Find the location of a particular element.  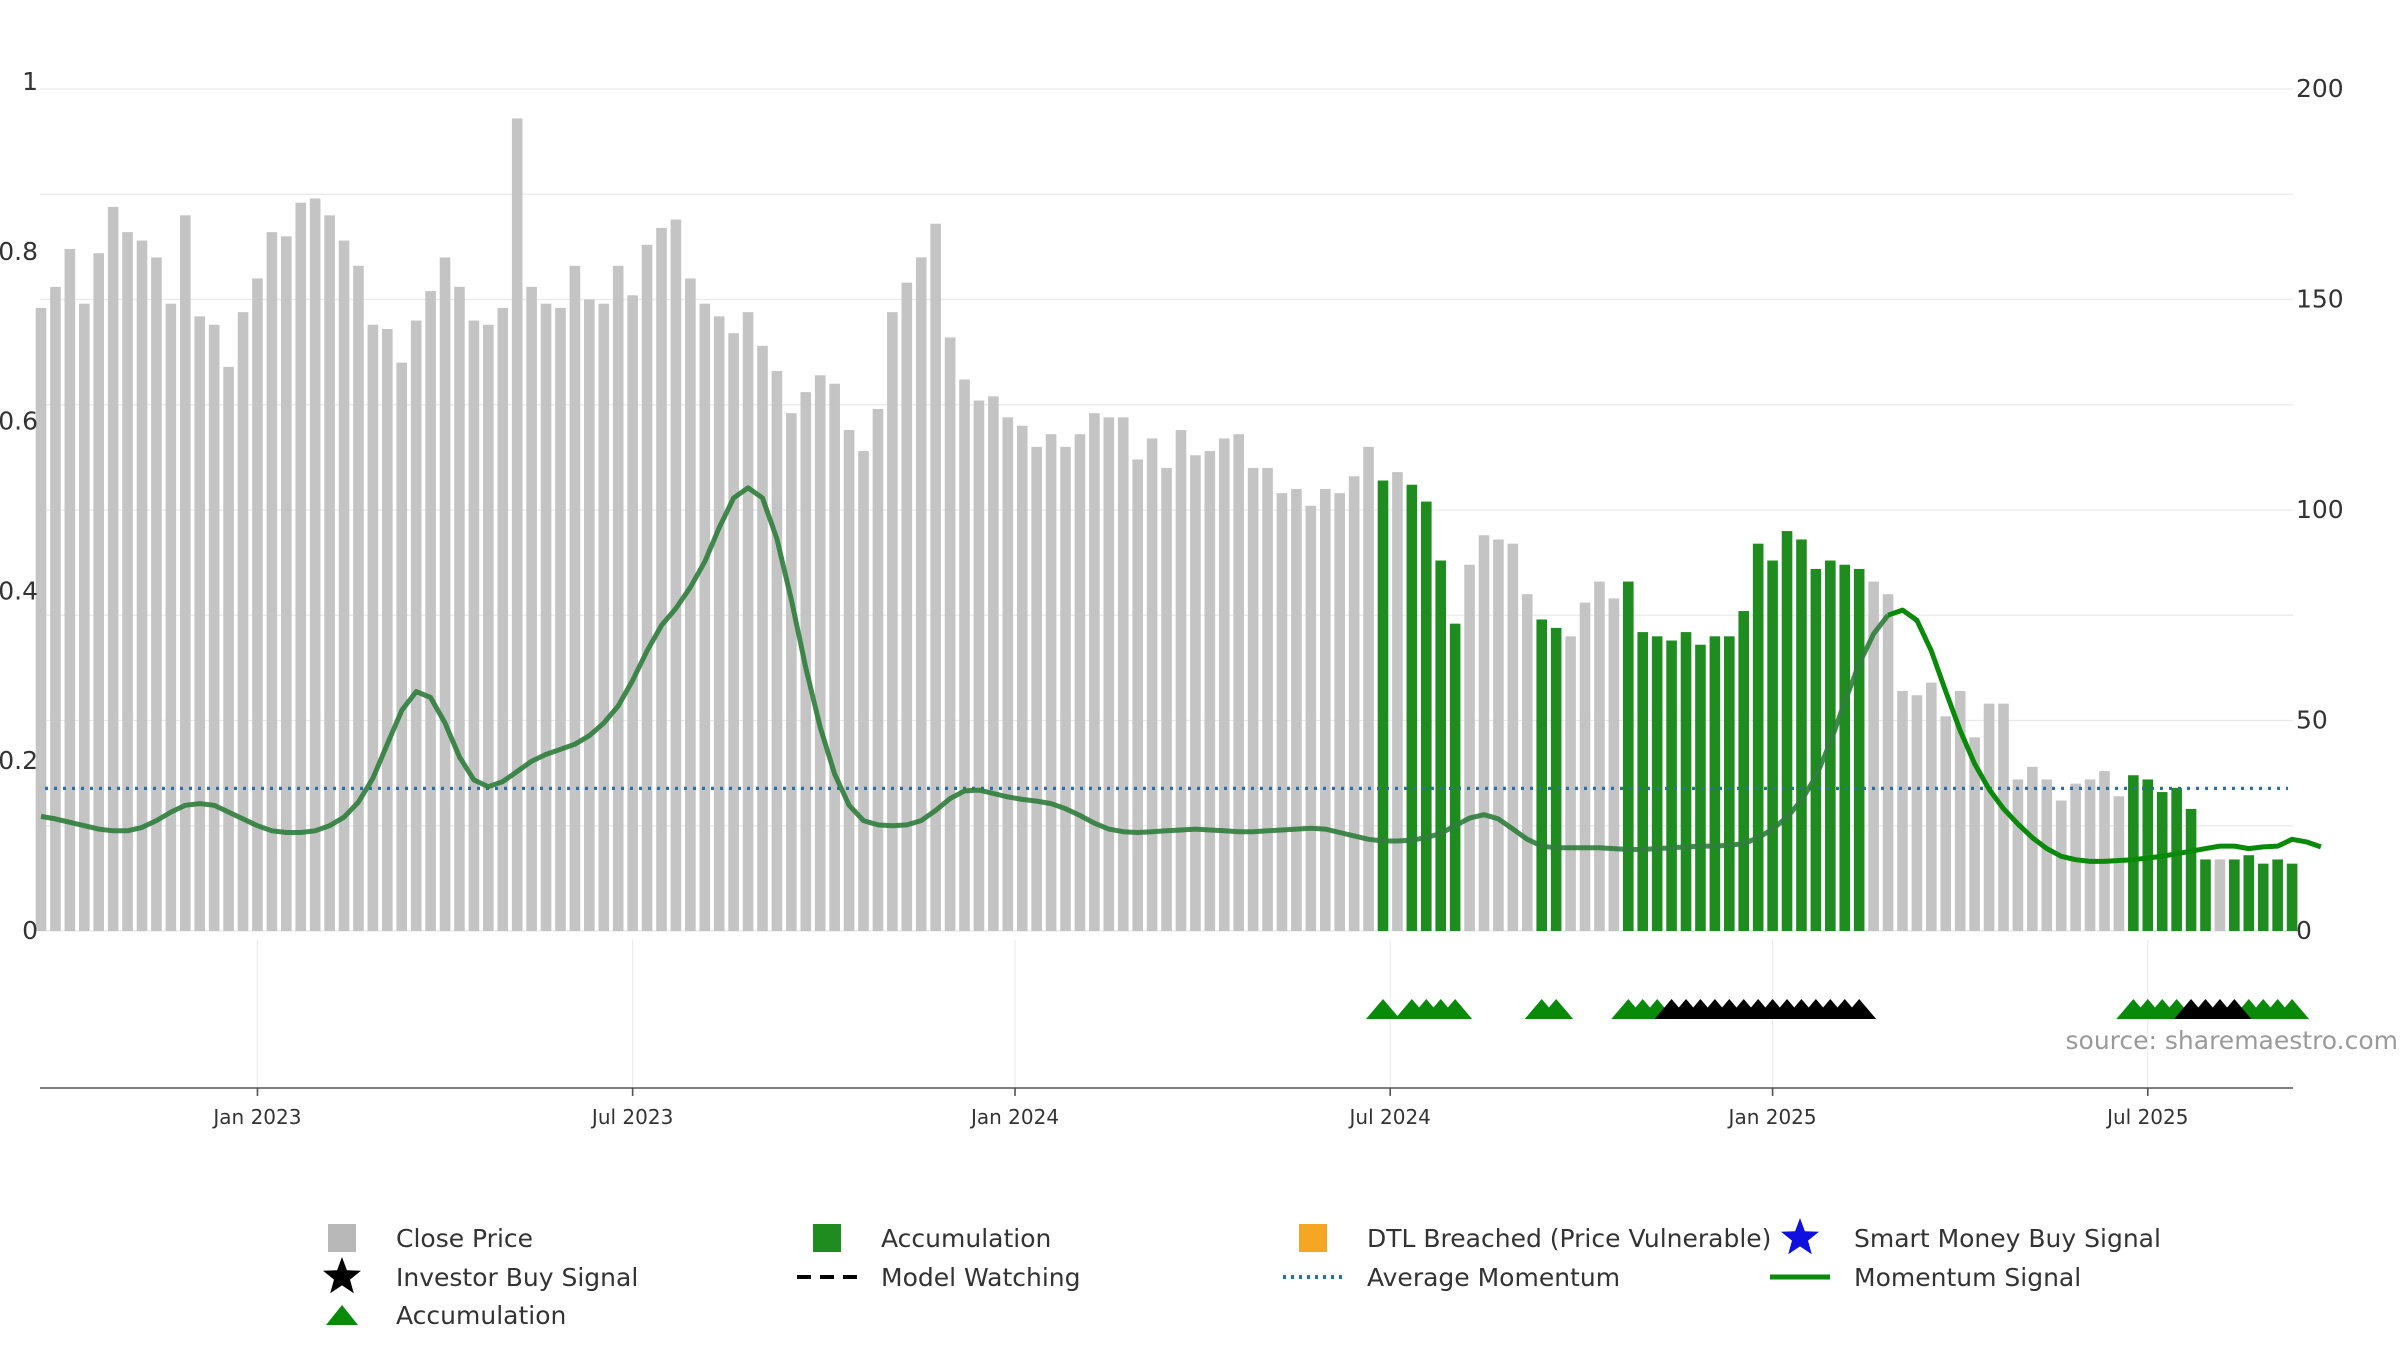

legend-item: Smart Money Buy Signal is located at coordinates (1971, 1236).